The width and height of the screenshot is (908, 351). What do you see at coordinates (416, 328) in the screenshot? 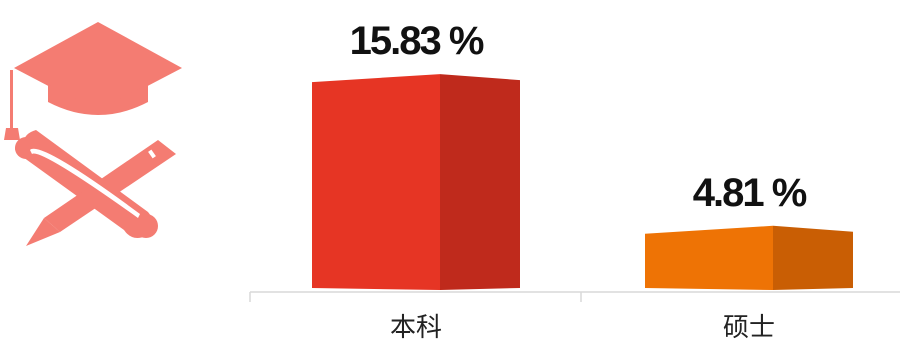
I see `category-label-1: 本科` at bounding box center [416, 328].